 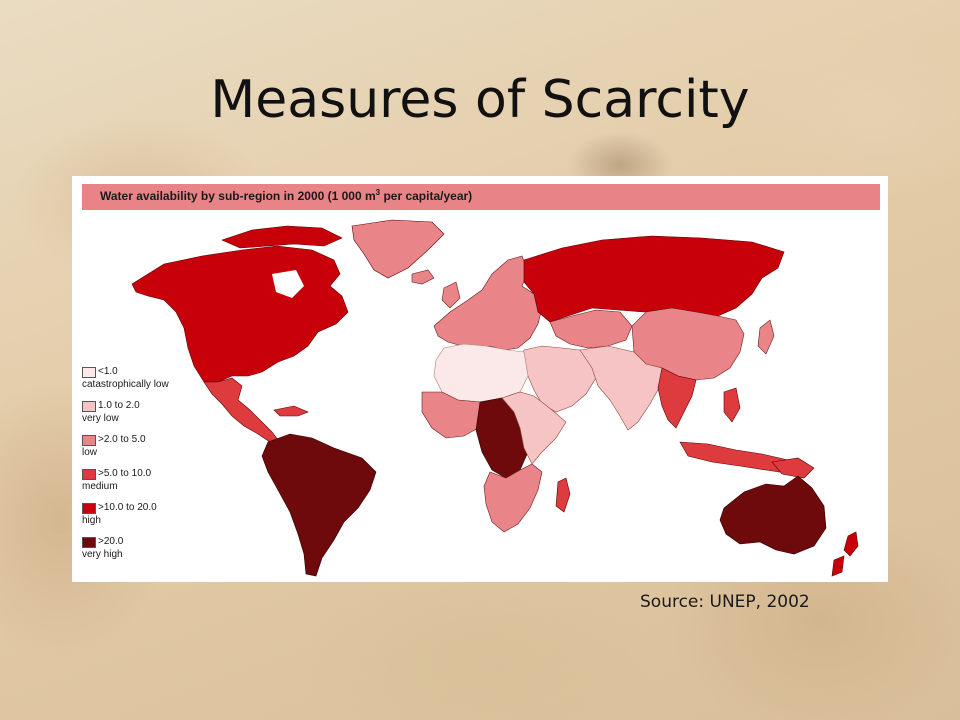 What do you see at coordinates (732, 405) in the screenshot?
I see `region-philippines` at bounding box center [732, 405].